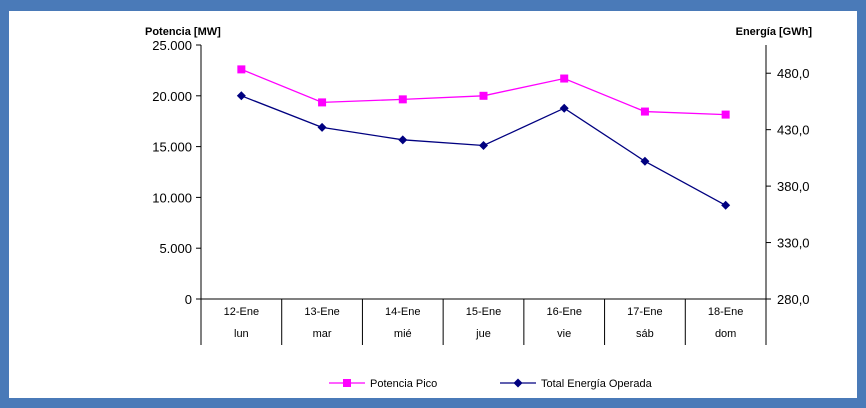  Describe the element at coordinates (725, 312) in the screenshot. I see `category-date-label: 18-Ene` at that location.